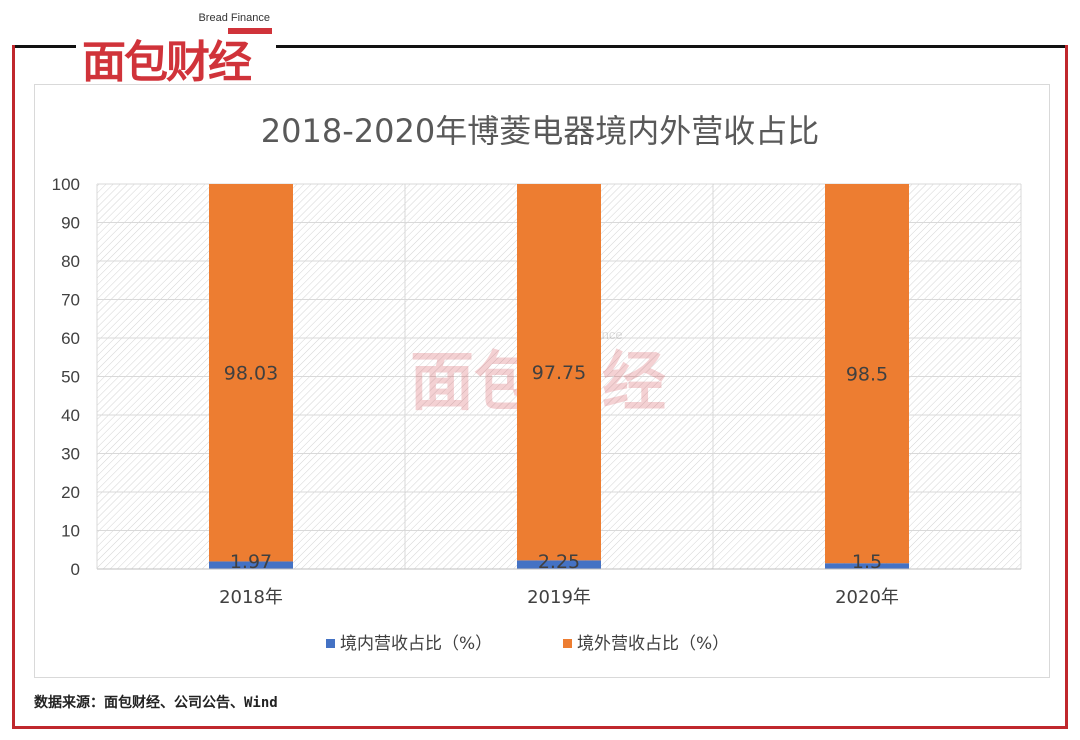 The width and height of the screenshot is (1080, 740). I want to click on y-tick-label: 90, so click(70, 223).